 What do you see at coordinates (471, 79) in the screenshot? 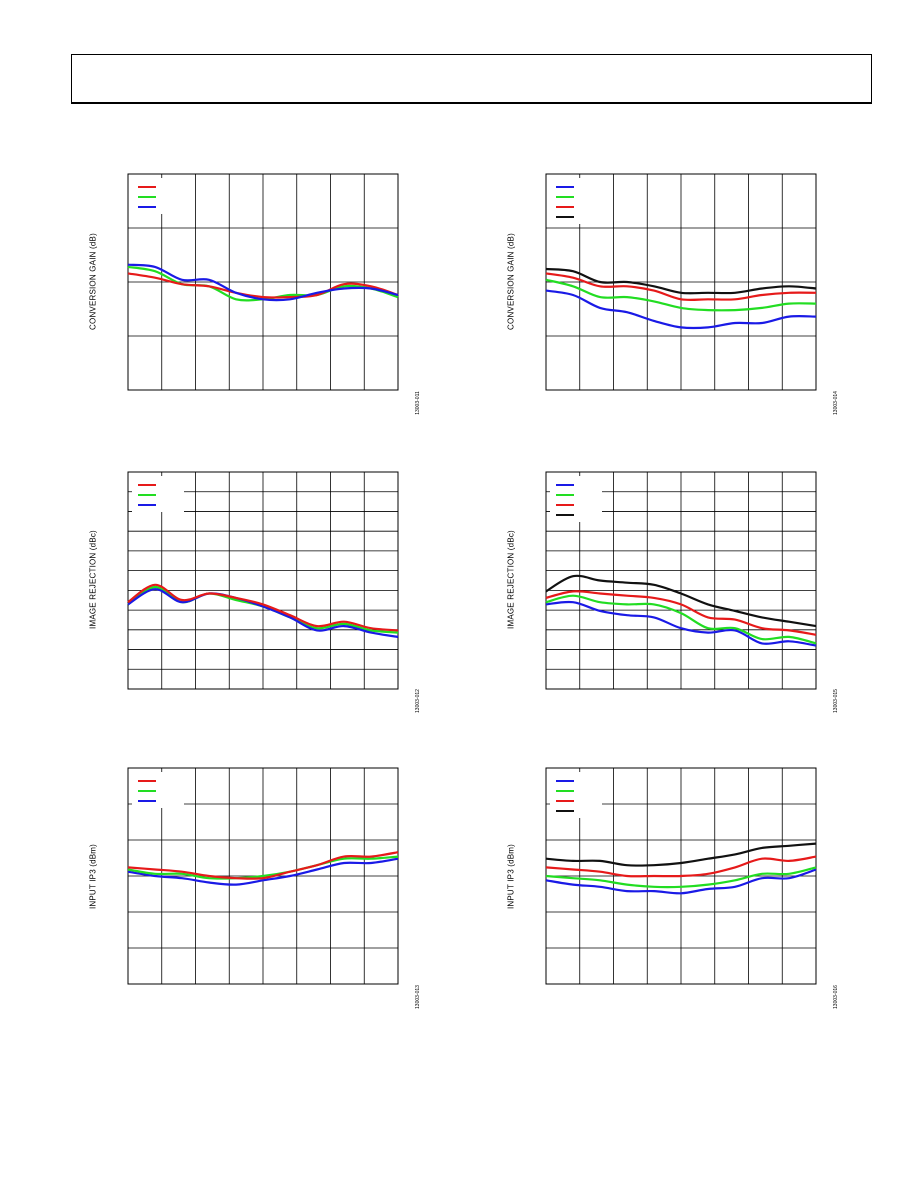
I see `page-header-box` at bounding box center [471, 79].